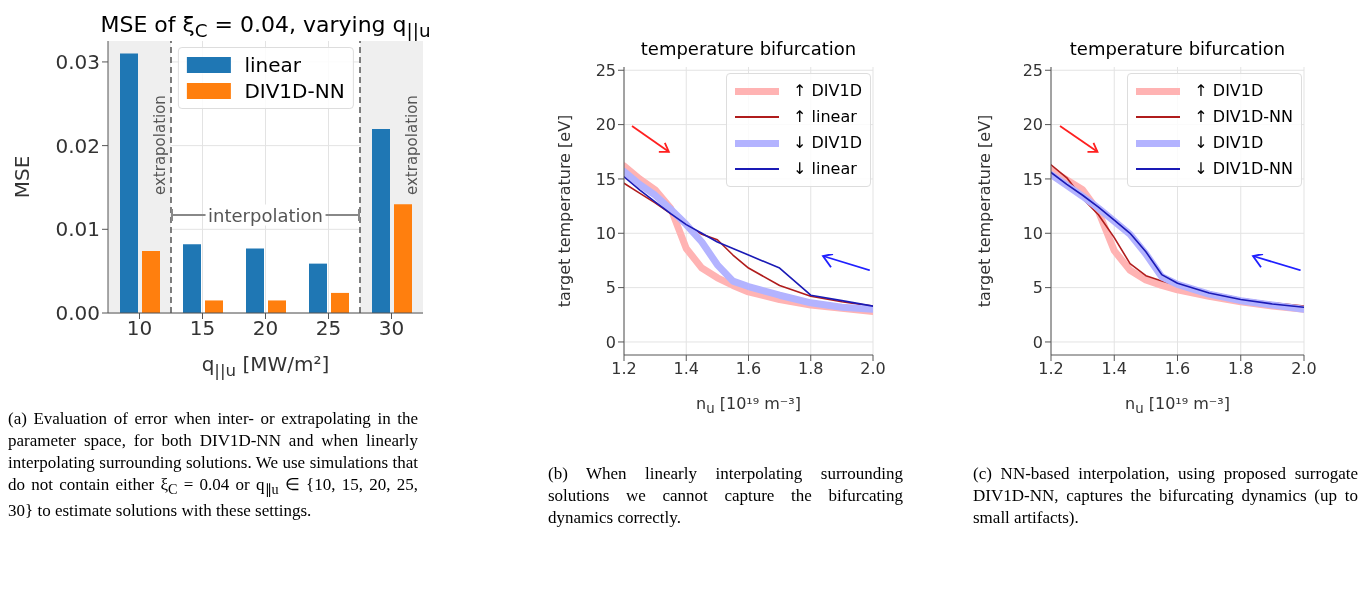  I want to click on x-axis-title: q$_{||u}$ [MW/m²], so click(265, 366).